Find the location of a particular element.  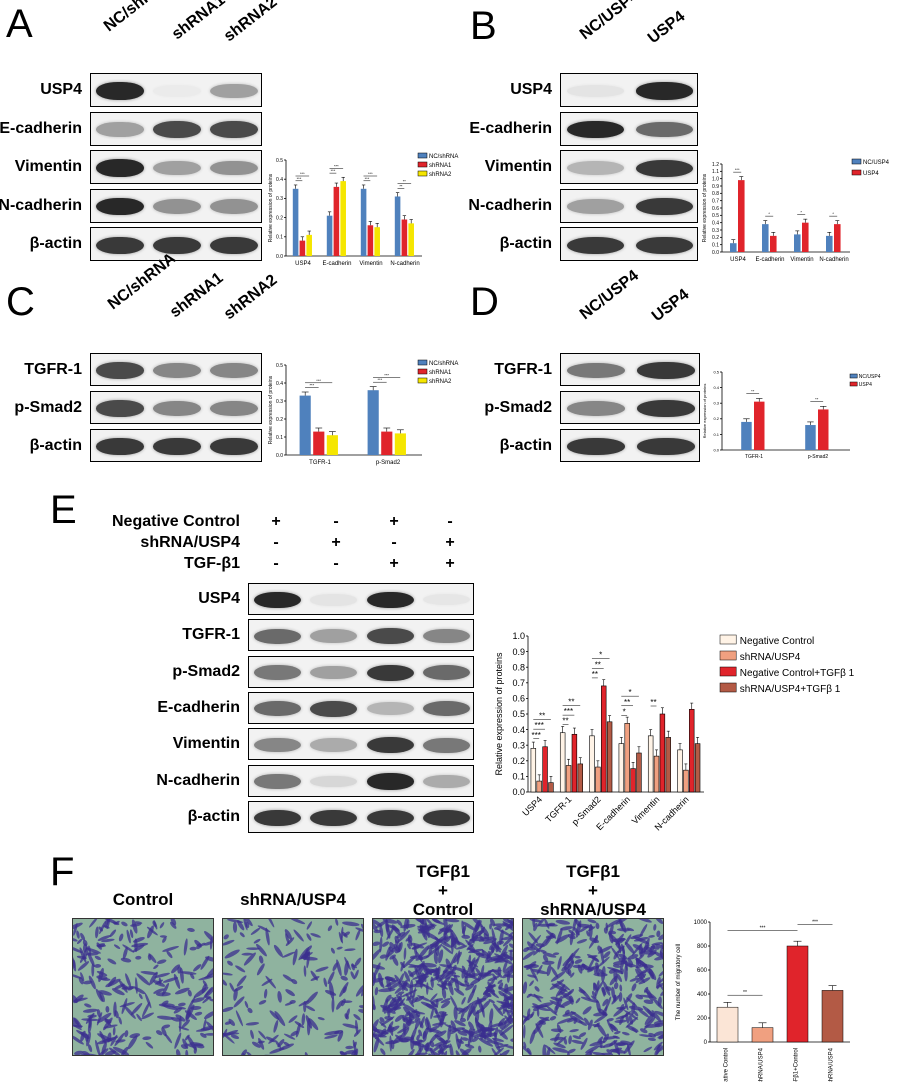

y-tick-label: 1000 is located at coordinates (701, 923).